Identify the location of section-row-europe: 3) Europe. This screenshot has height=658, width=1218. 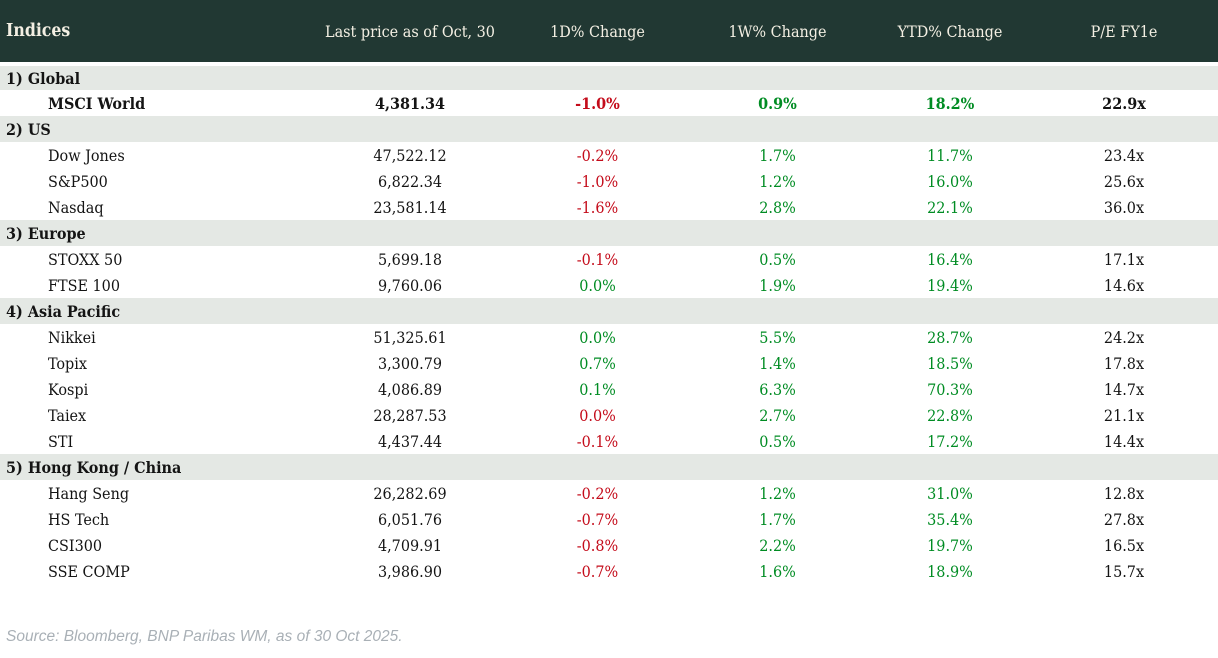
(609, 233).